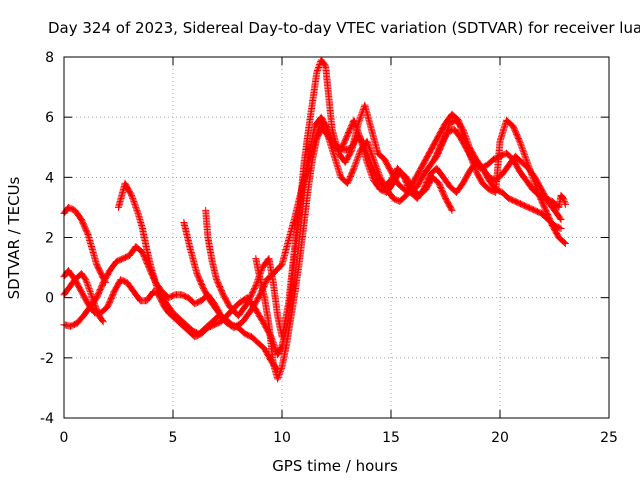 The width and height of the screenshot is (640, 480). What do you see at coordinates (49, 178) in the screenshot?
I see `y-tick-label: 4` at bounding box center [49, 178].